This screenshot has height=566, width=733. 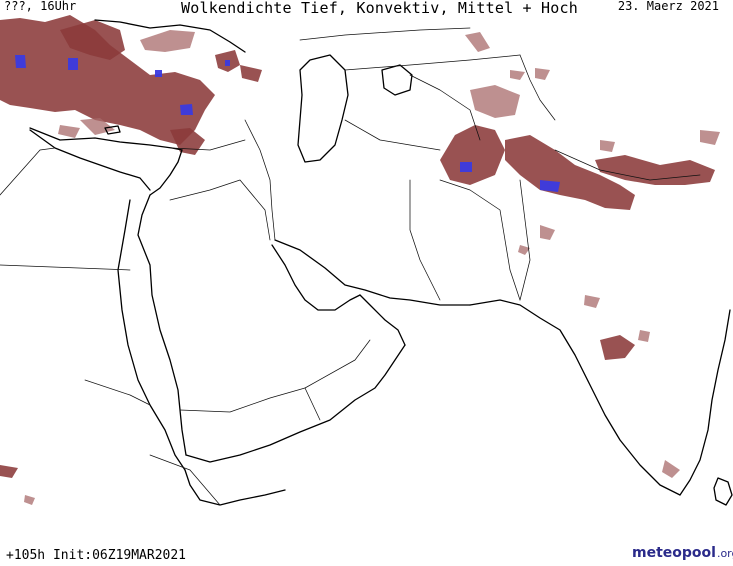 I want to click on logo-text: meteopool.org, so click(x=682, y=553).